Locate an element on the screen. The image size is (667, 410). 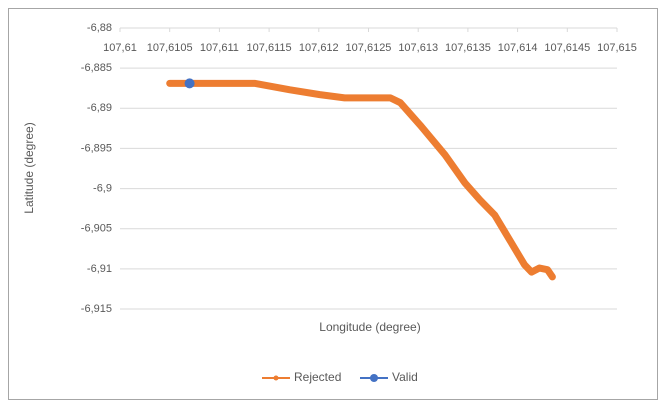
y-tick-label: -6,885 is located at coordinates (96, 68).